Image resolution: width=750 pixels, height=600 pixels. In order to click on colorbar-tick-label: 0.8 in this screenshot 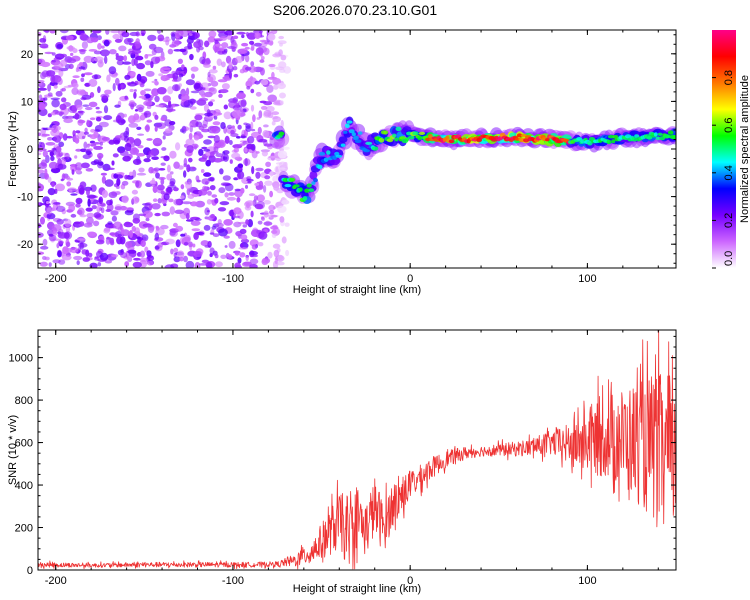, I will do `click(729, 77)`.